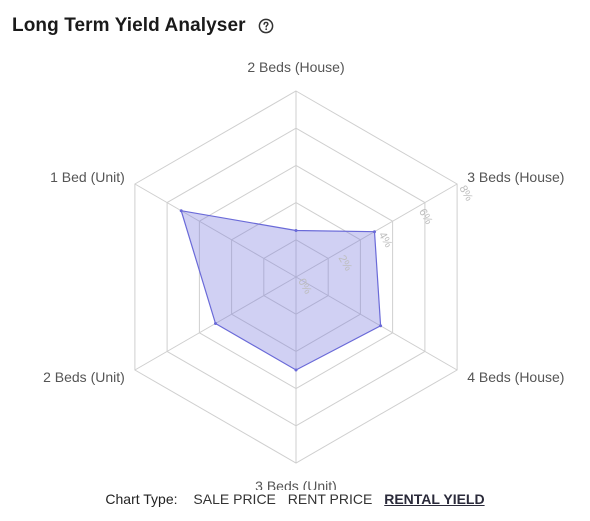  Describe the element at coordinates (296, 484) in the screenshot. I see `axis-label: 3 Beds (Unit)` at that location.